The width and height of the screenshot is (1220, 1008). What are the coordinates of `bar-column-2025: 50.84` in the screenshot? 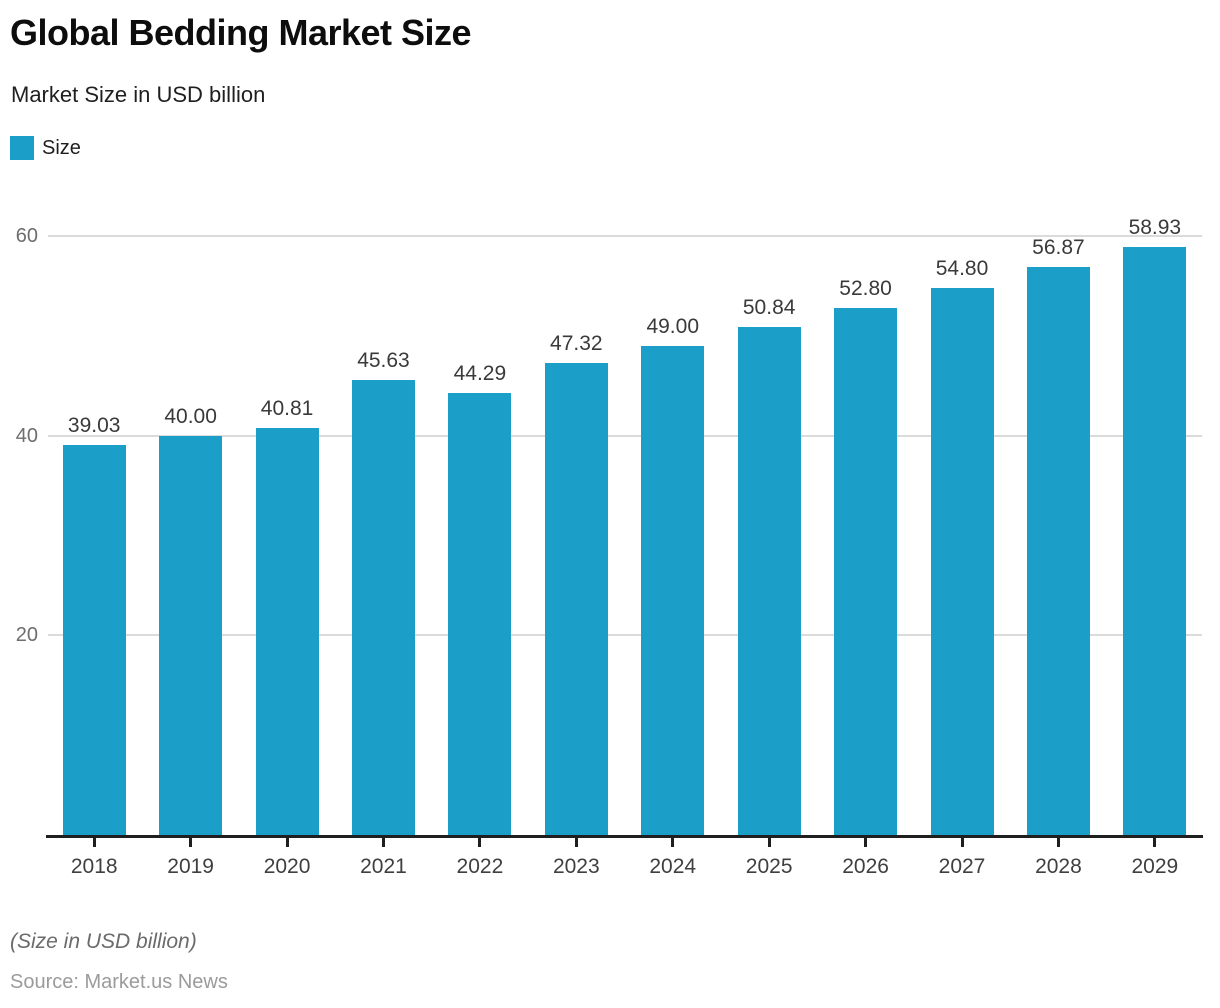 It's located at (769, 507).